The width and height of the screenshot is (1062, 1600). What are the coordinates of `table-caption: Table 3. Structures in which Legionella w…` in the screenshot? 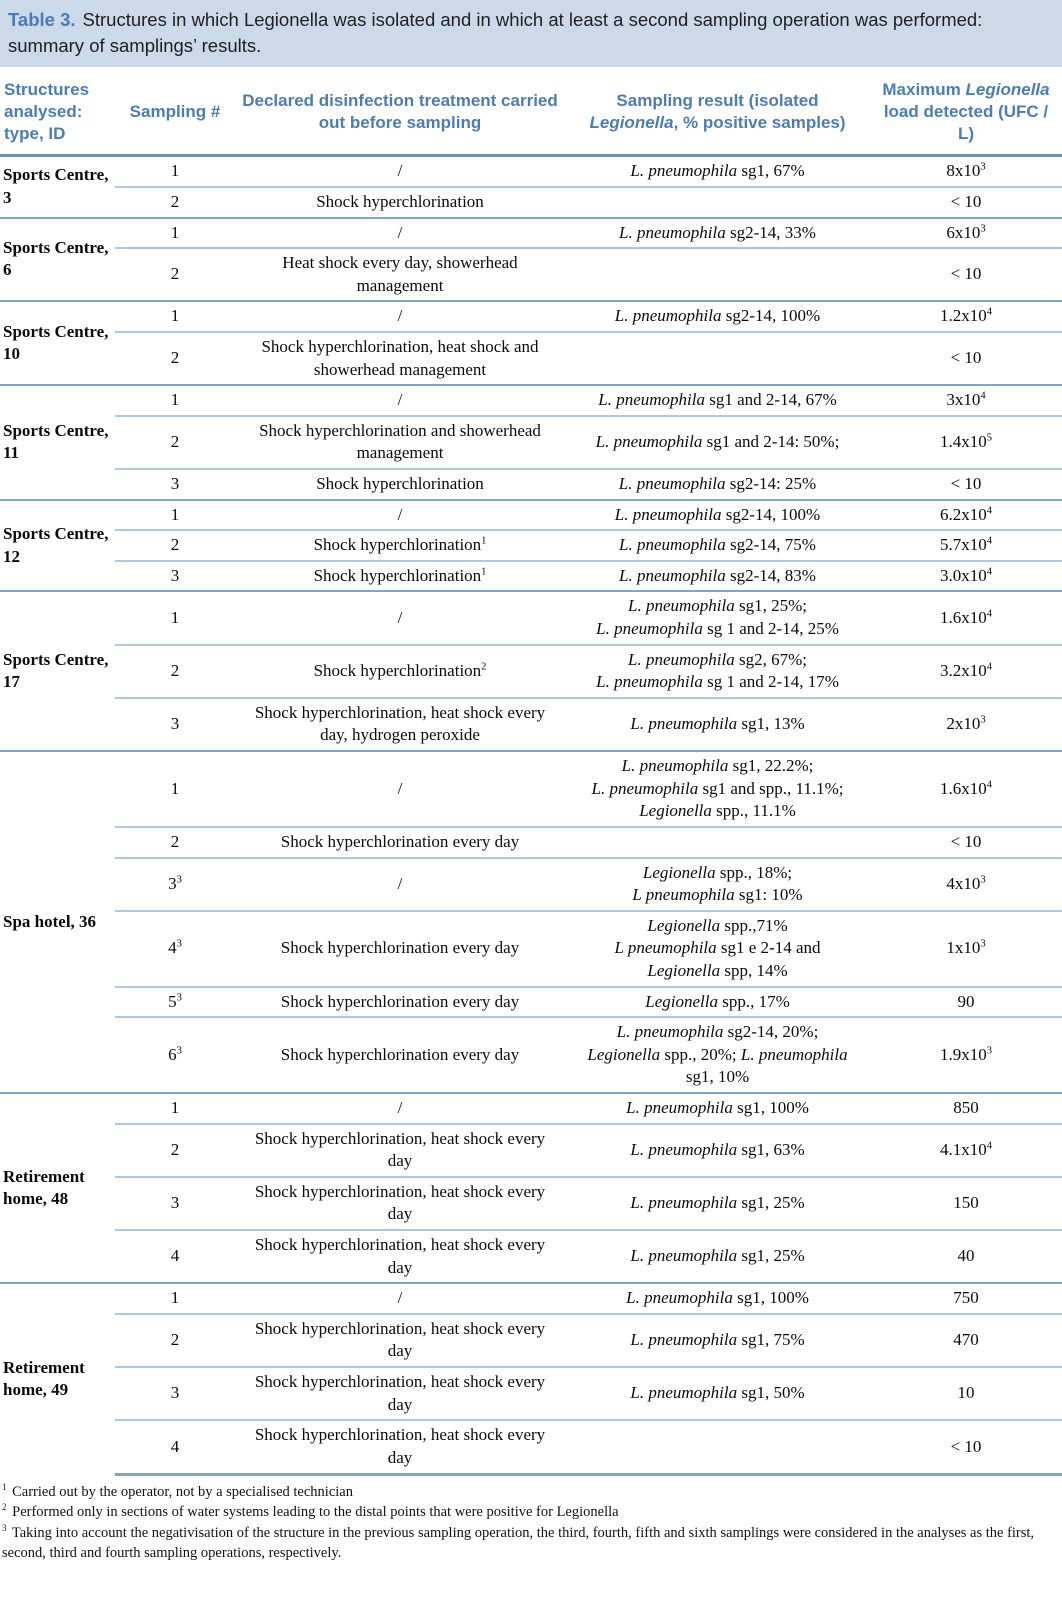 It's located at (531, 34).